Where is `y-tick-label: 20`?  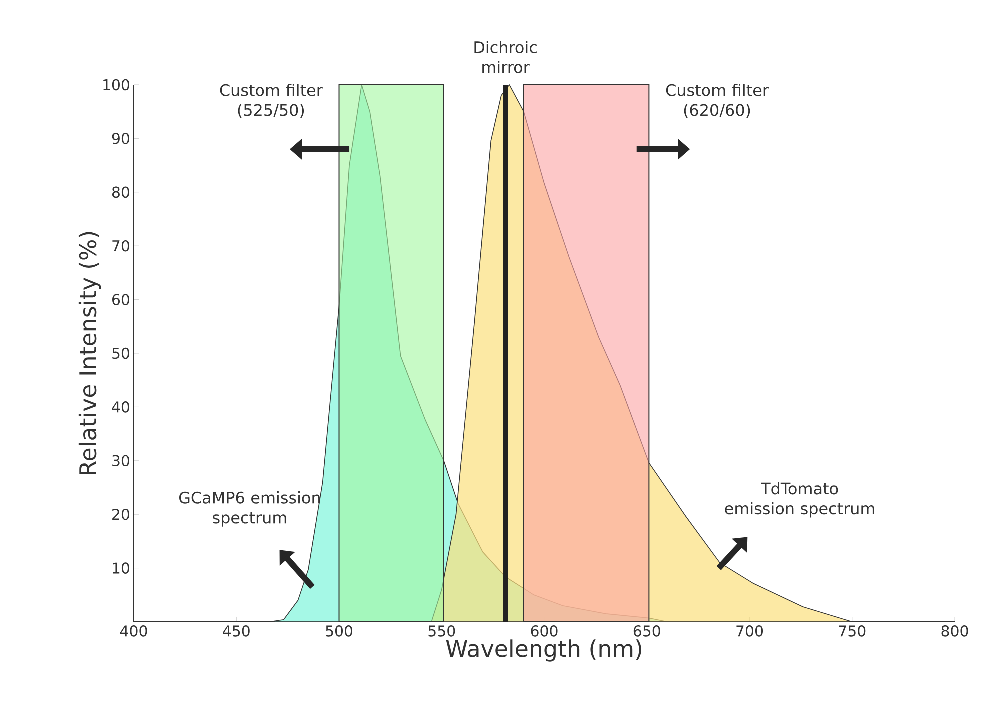 y-tick-label: 20 is located at coordinates (121, 514).